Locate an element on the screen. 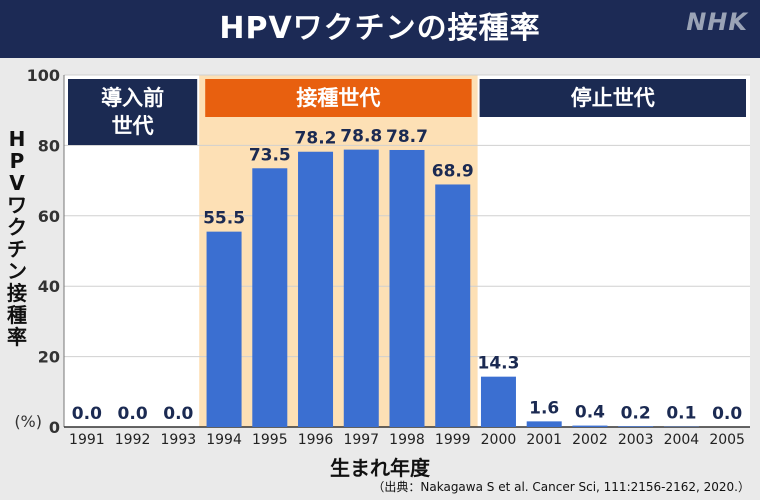 The width and height of the screenshot is (760, 500). value-label: 1.6 is located at coordinates (544, 408).